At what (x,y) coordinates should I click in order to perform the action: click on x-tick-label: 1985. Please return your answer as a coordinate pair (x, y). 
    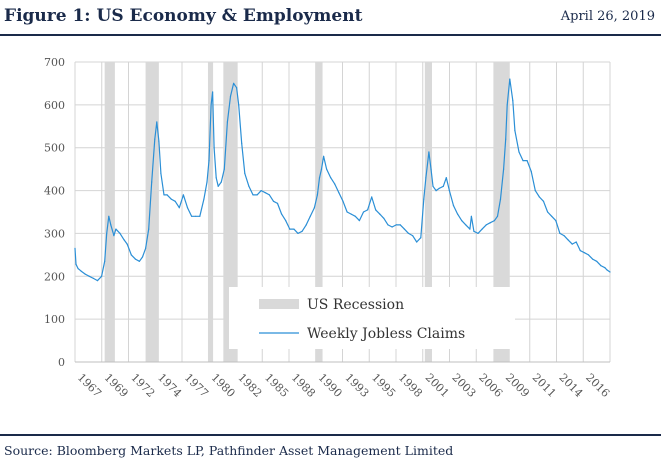
    Looking at the image, I should click on (276, 385).